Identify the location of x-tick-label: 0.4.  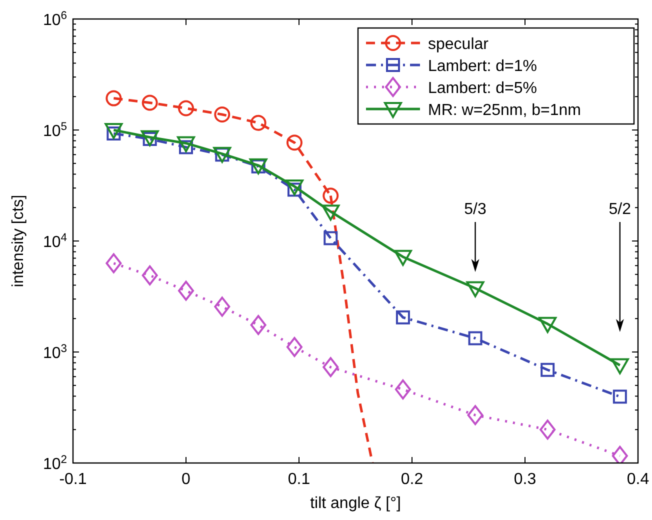
(638, 479).